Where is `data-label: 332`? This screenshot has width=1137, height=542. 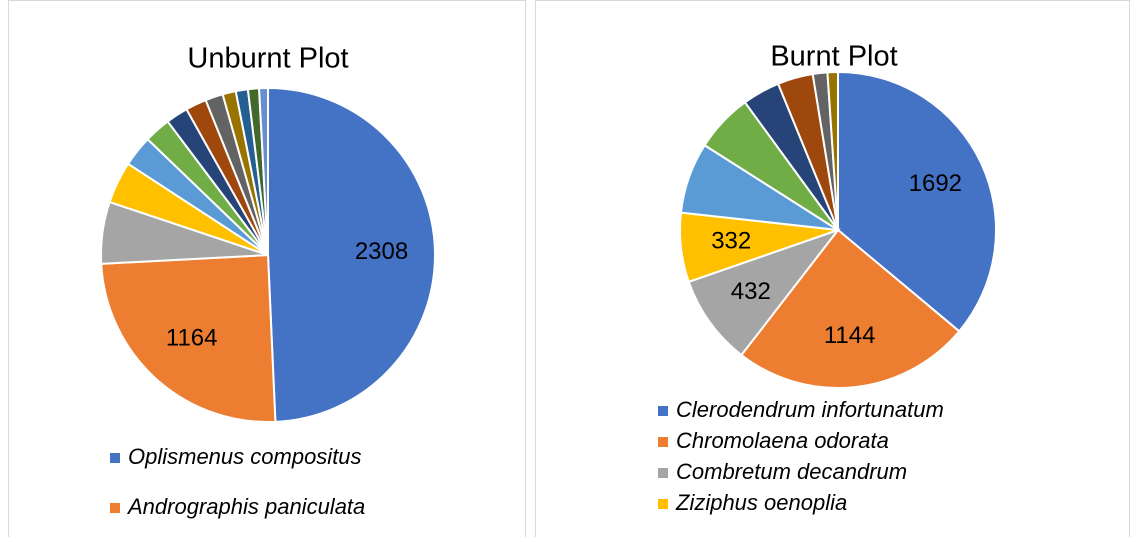 data-label: 332 is located at coordinates (731, 240).